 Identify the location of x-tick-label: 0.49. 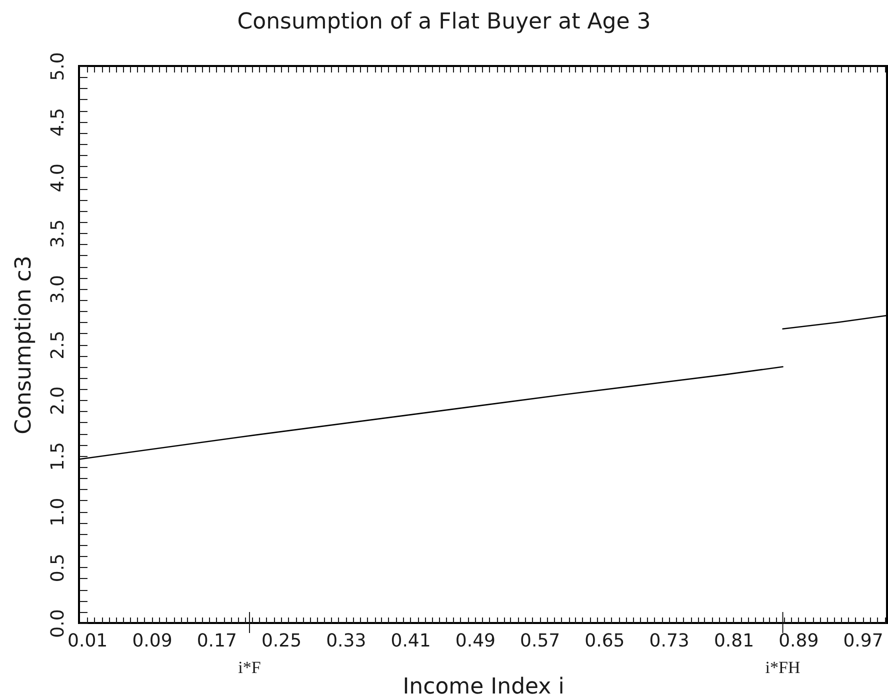
(475, 641).